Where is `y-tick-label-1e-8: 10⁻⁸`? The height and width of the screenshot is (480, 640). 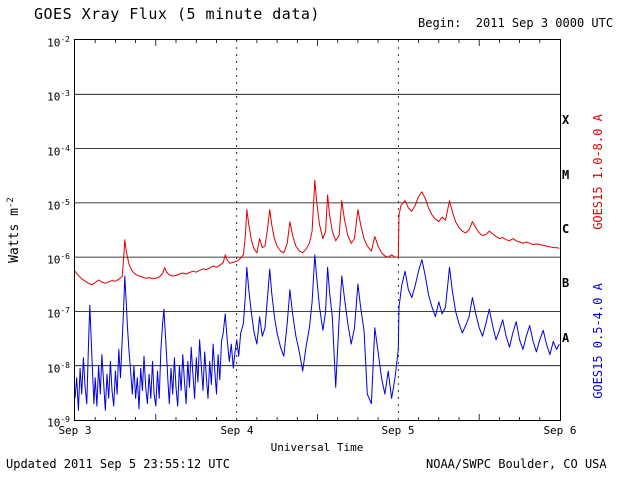
y-tick-label-1e-8: 10⁻⁸ is located at coordinates (58, 368).